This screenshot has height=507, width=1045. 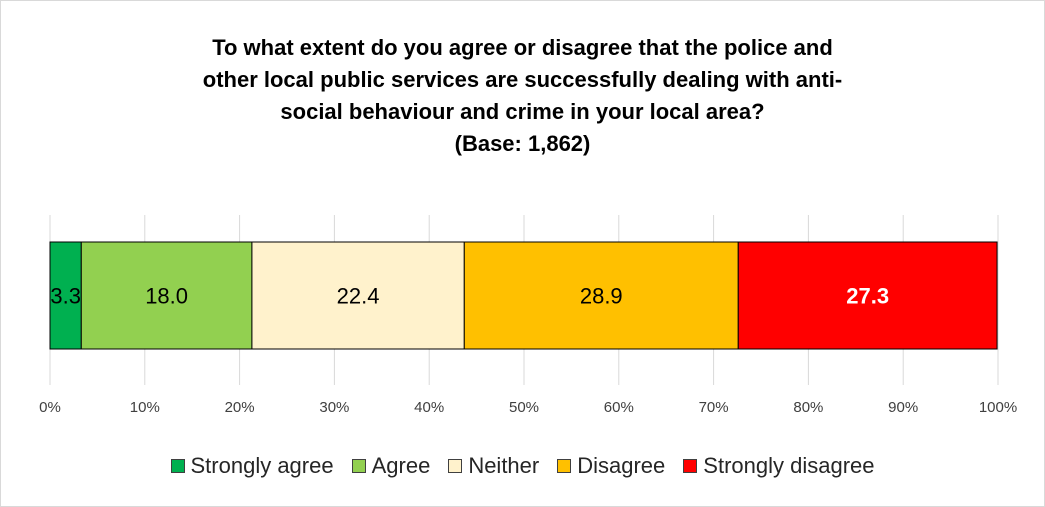 I want to click on legend-label-agree: Agree, so click(x=401, y=465).